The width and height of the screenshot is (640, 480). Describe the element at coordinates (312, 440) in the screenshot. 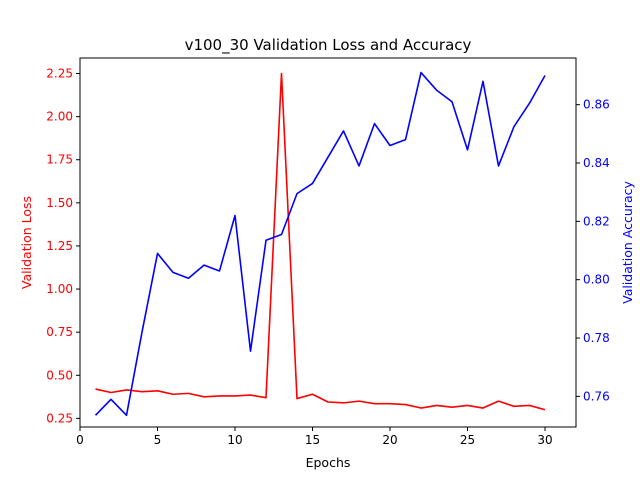

I see `x-tick-label: 15` at that location.